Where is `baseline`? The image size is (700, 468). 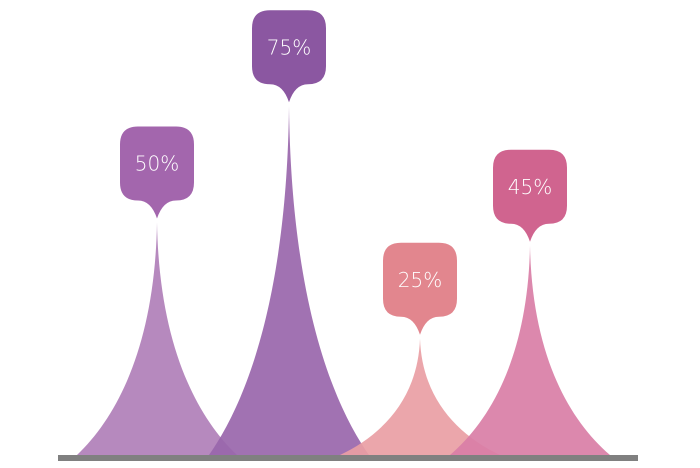
baseline is located at coordinates (348, 458).